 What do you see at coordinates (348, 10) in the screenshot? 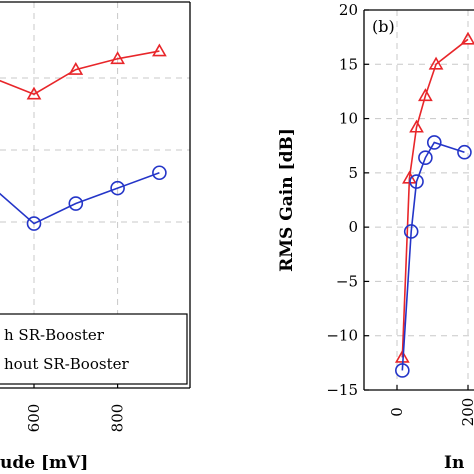
I see `y-tick-label: 20` at bounding box center [348, 10].